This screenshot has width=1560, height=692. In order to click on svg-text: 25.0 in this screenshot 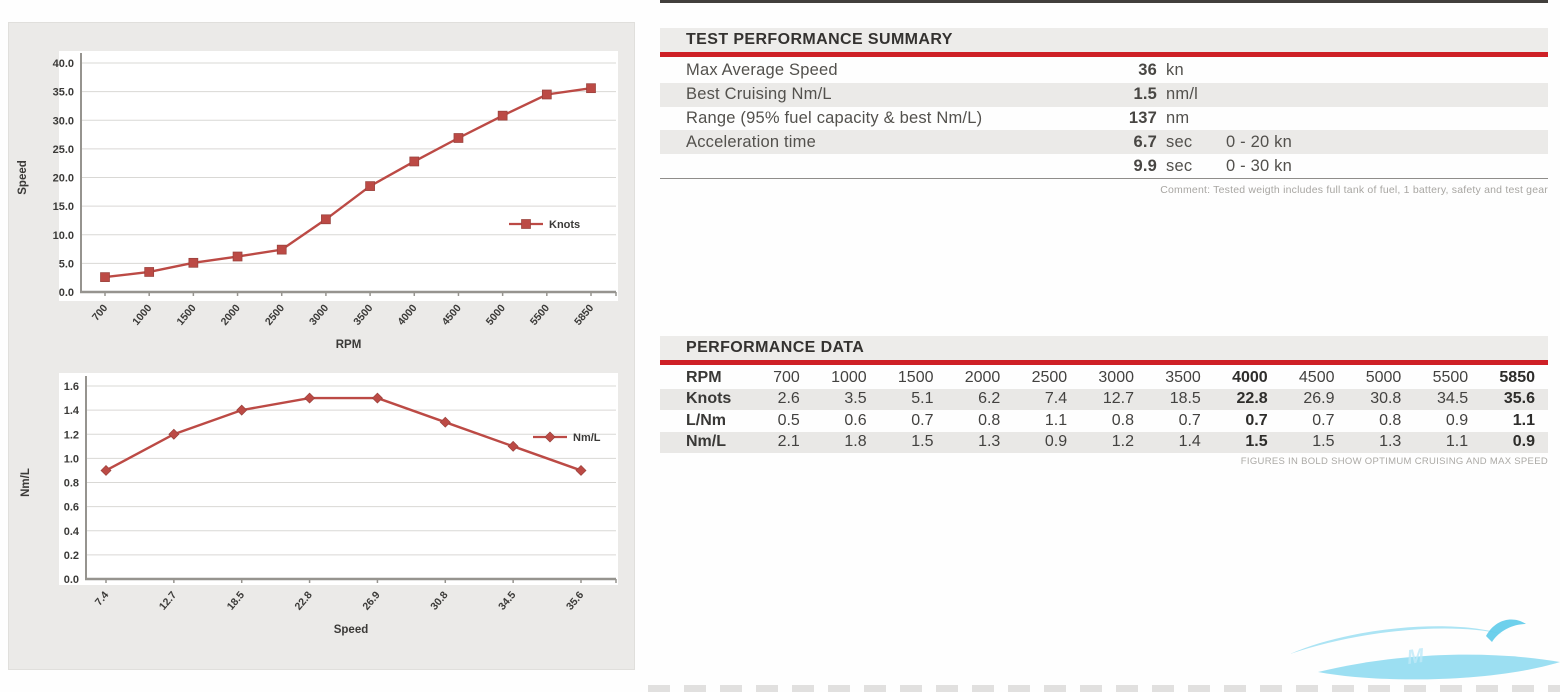, I will do `click(63, 150)`.